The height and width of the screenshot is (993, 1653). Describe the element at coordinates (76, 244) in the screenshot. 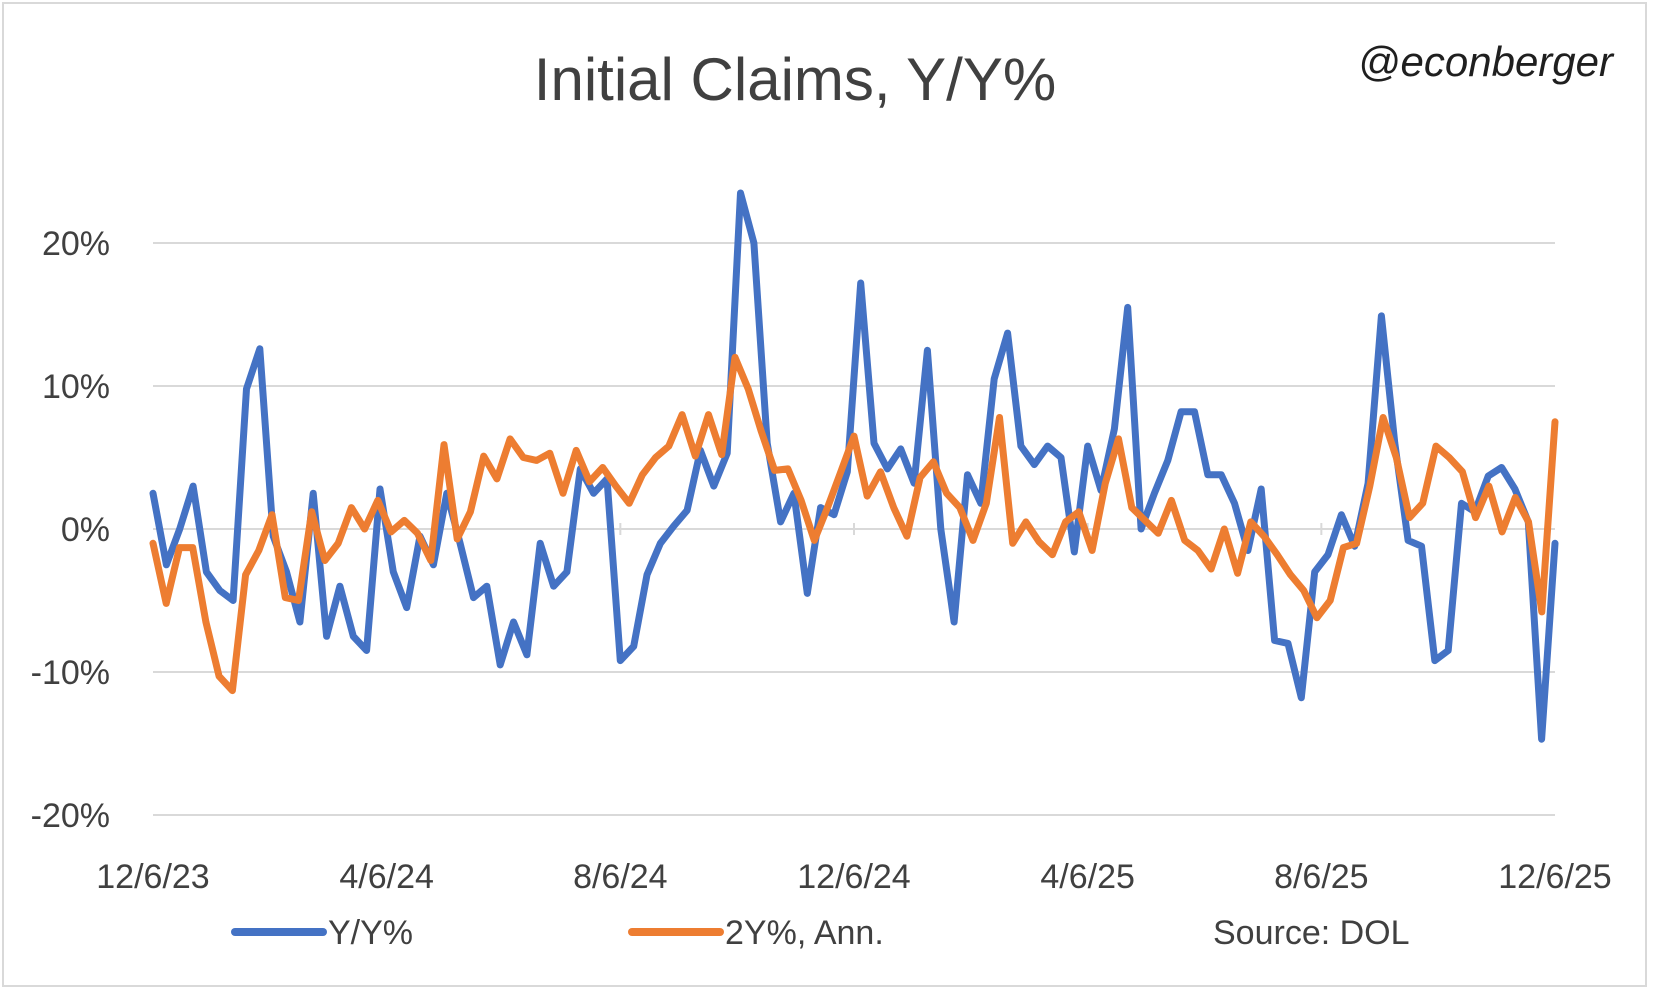

I see `y-tick-label: 20%` at that location.